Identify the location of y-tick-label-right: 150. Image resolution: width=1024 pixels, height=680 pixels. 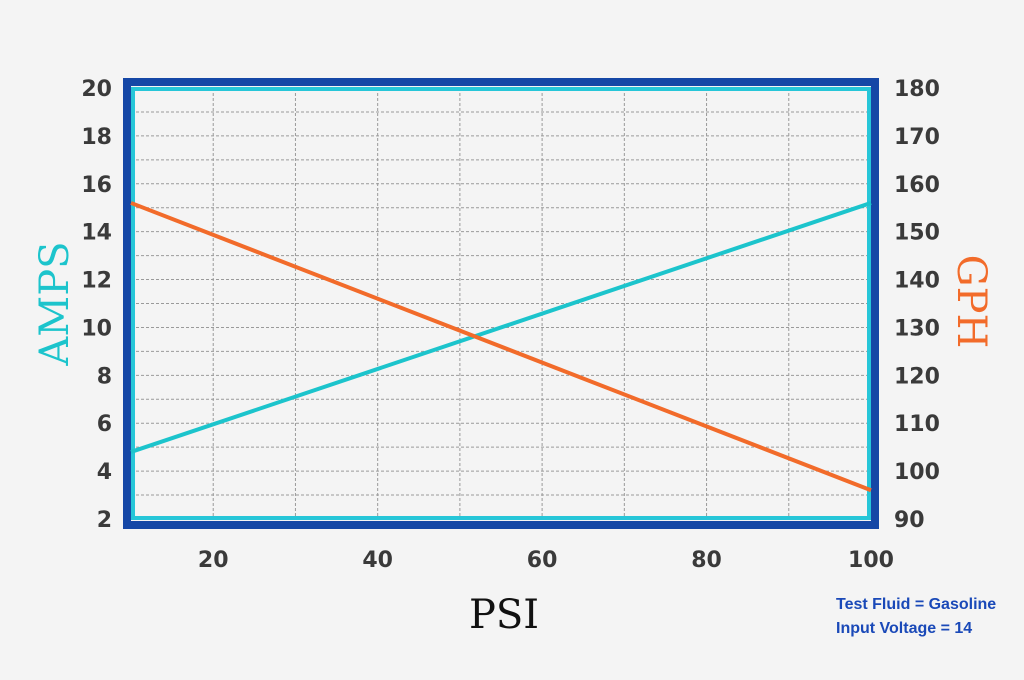
(917, 233).